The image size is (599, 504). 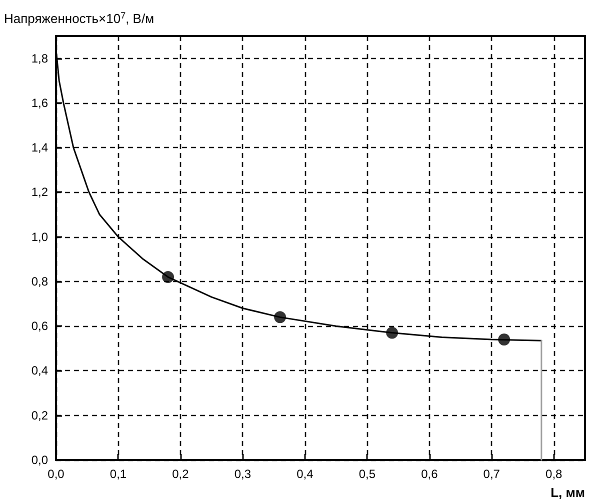 What do you see at coordinates (56, 474) in the screenshot?
I see `x-tick-label: 0,0` at bounding box center [56, 474].